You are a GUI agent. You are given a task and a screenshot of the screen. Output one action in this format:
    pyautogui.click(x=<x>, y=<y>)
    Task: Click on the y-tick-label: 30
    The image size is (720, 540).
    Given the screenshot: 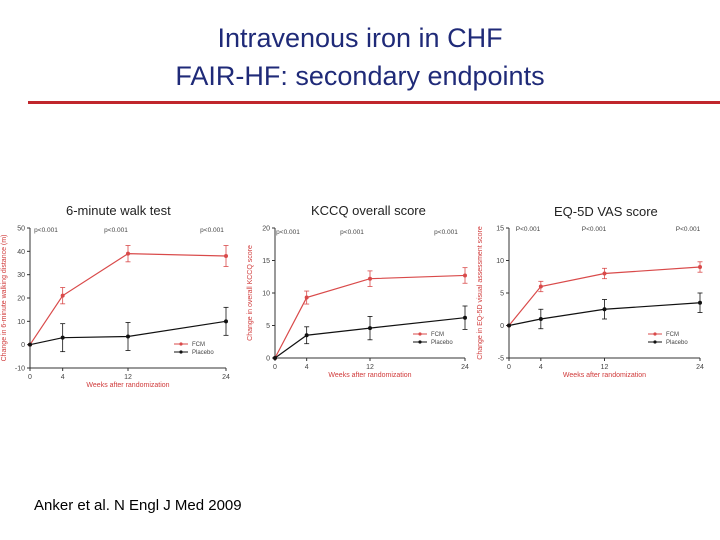 What is the action you would take?
    pyautogui.click(x=21, y=275)
    